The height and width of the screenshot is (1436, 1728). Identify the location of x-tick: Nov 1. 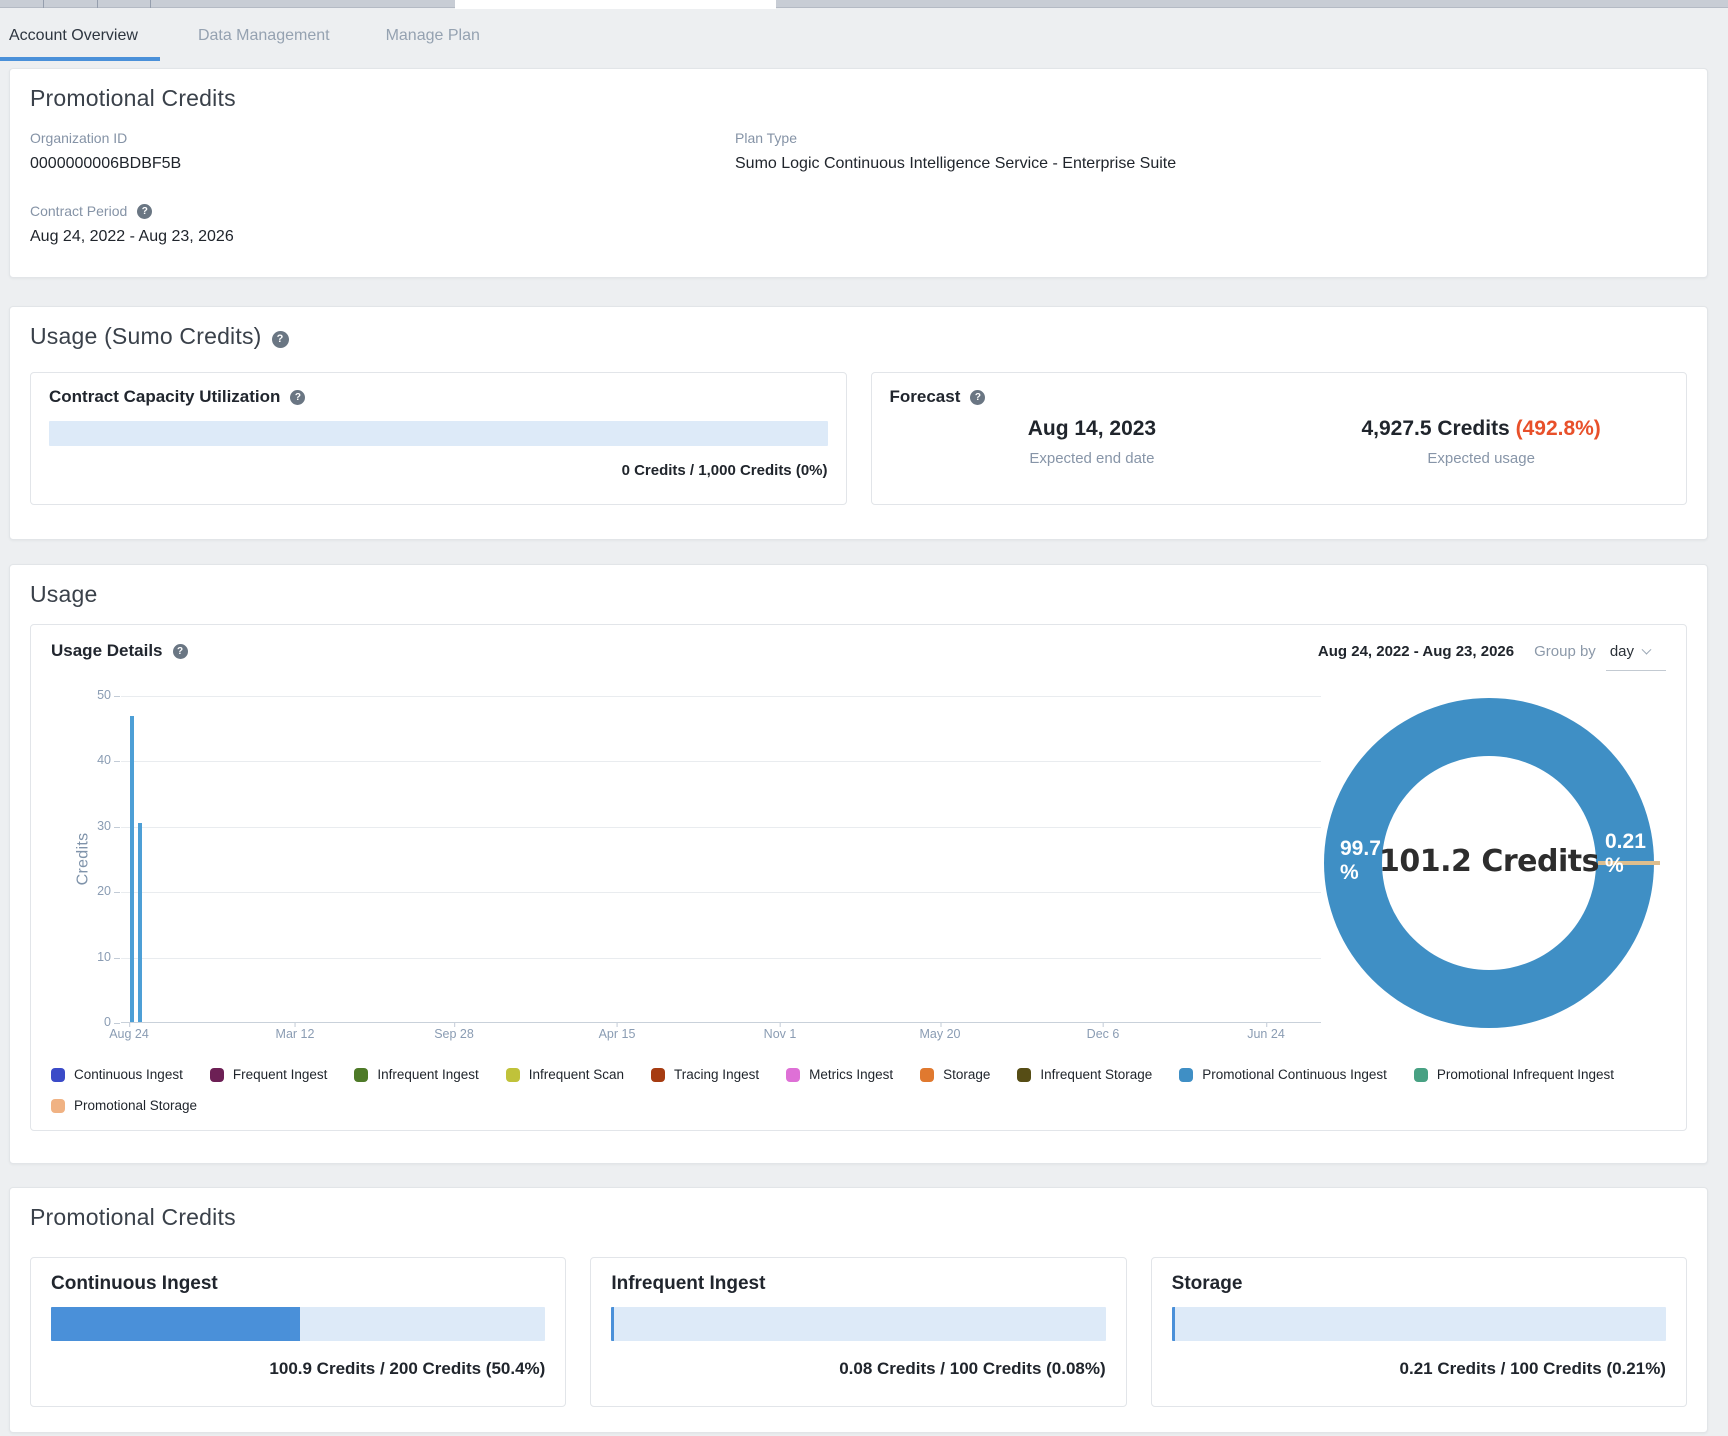
(780, 1032).